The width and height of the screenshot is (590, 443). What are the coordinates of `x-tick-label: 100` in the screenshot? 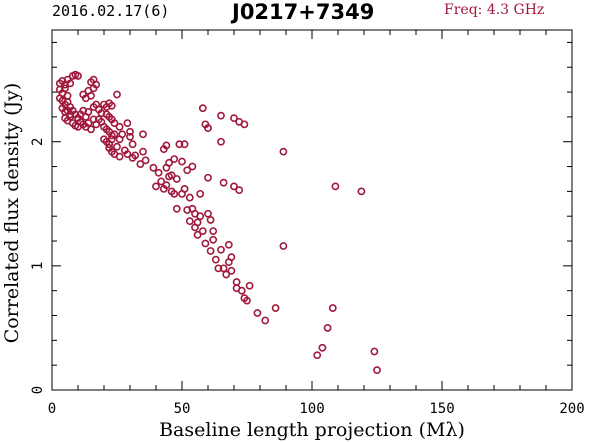 It's located at (311, 409).